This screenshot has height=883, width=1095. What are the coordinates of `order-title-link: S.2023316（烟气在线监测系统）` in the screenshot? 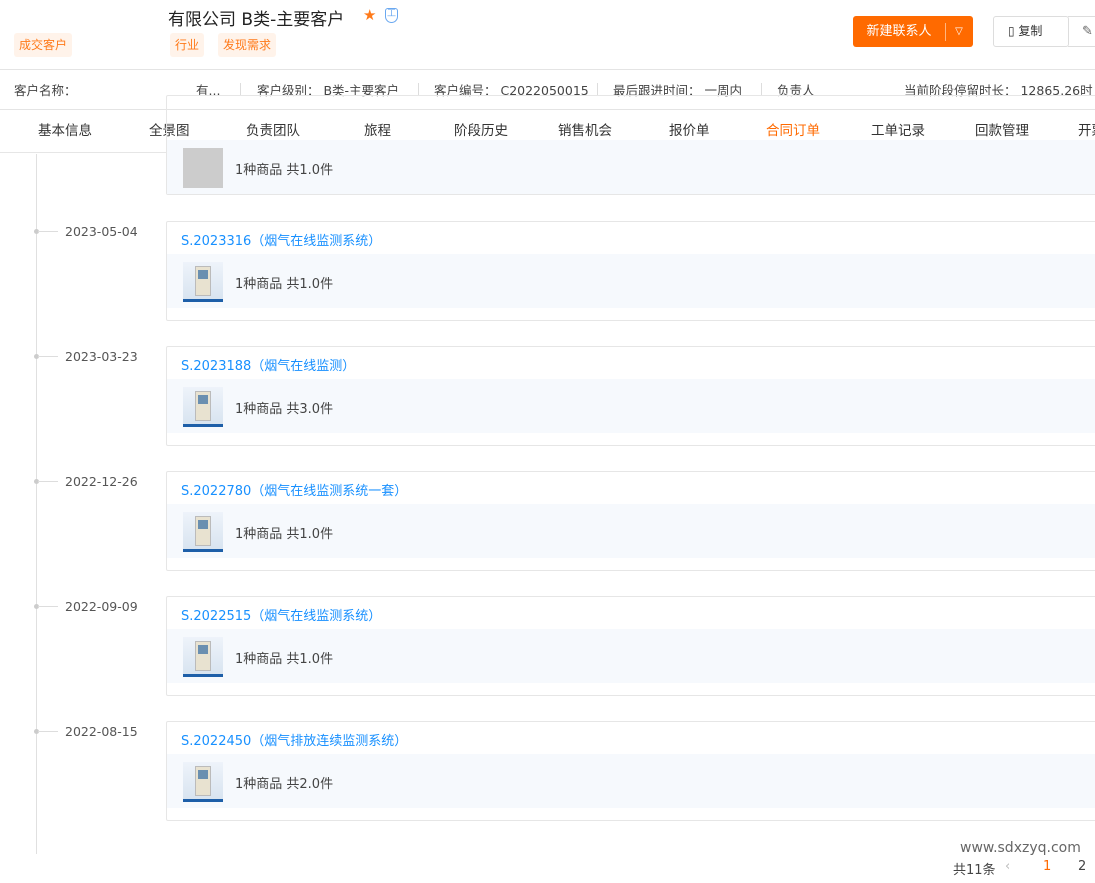 It's located at (281, 241).